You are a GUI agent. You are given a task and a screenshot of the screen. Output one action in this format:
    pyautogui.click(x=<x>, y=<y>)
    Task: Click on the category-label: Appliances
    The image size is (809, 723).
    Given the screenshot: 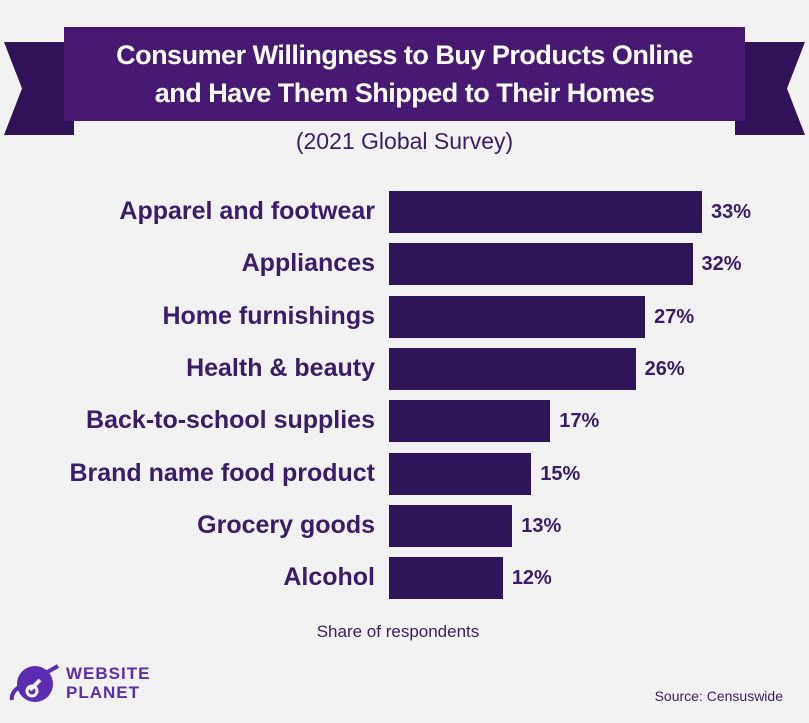 What is the action you would take?
    pyautogui.click(x=308, y=263)
    